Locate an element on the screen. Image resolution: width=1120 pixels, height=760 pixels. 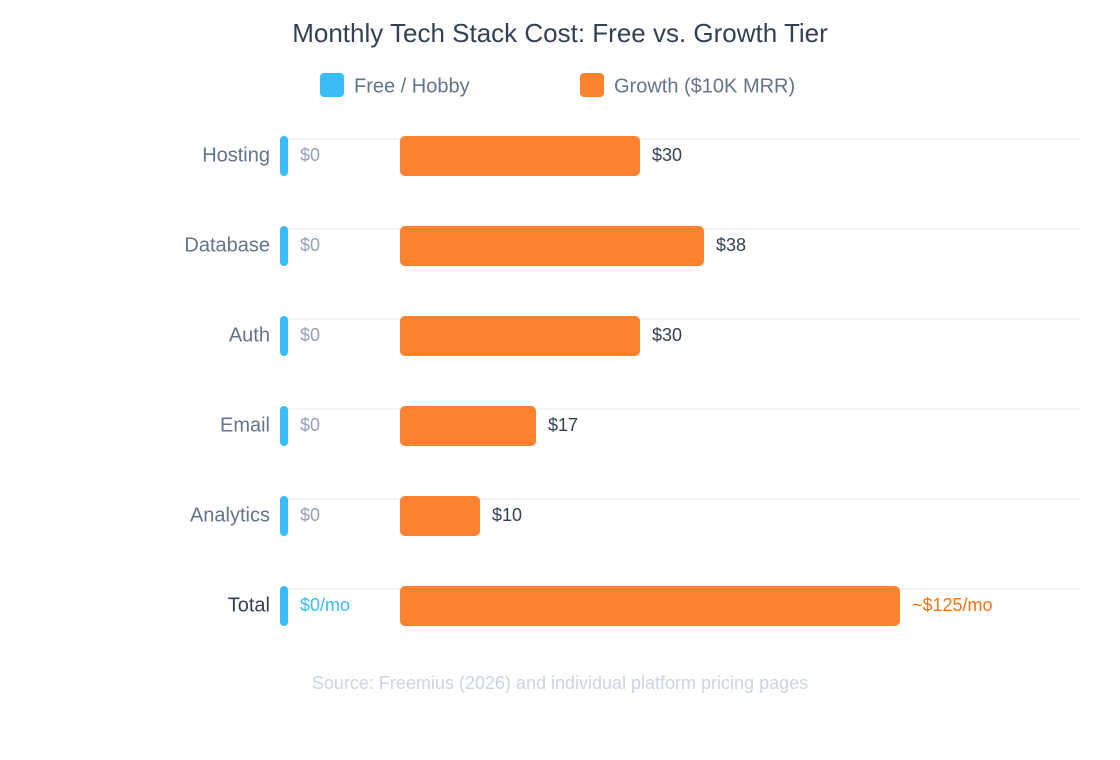
y-tick-label: Analytics is located at coordinates (230, 515).